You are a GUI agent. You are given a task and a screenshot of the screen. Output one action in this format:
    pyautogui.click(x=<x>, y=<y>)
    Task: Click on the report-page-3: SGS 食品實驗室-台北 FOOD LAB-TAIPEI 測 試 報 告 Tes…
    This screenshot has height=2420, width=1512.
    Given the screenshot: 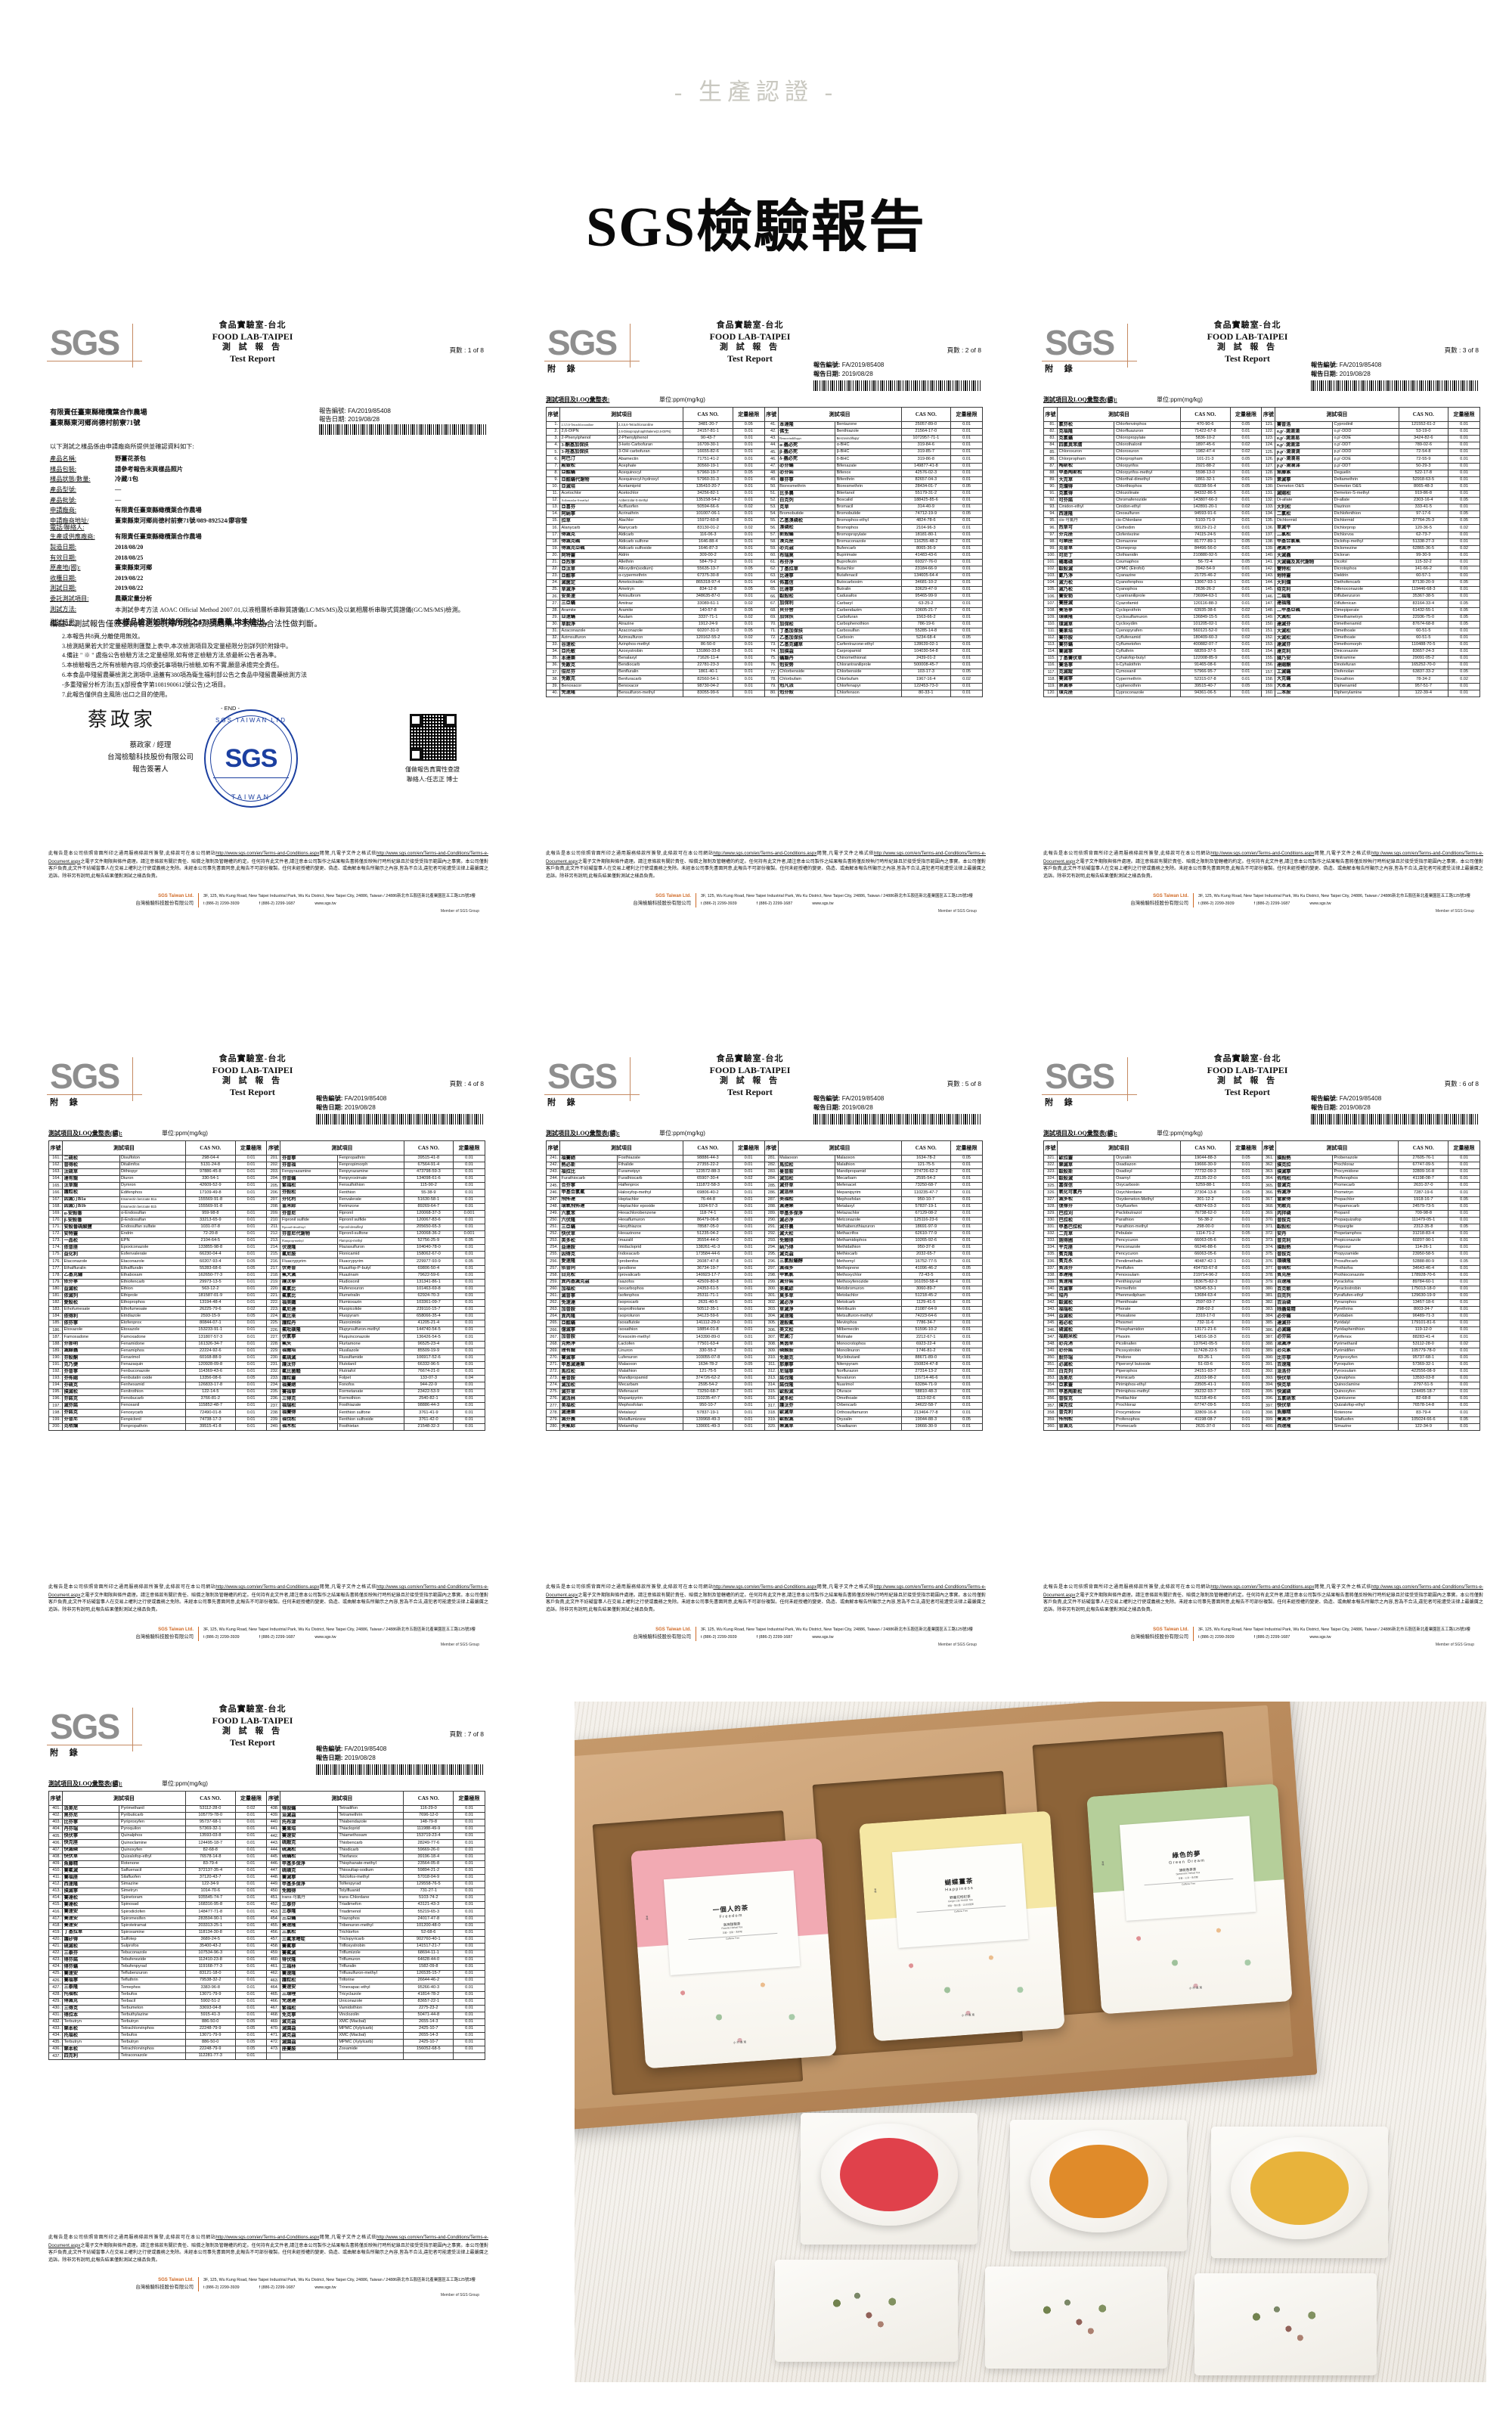 What is the action you would take?
    pyautogui.click(x=1260, y=616)
    